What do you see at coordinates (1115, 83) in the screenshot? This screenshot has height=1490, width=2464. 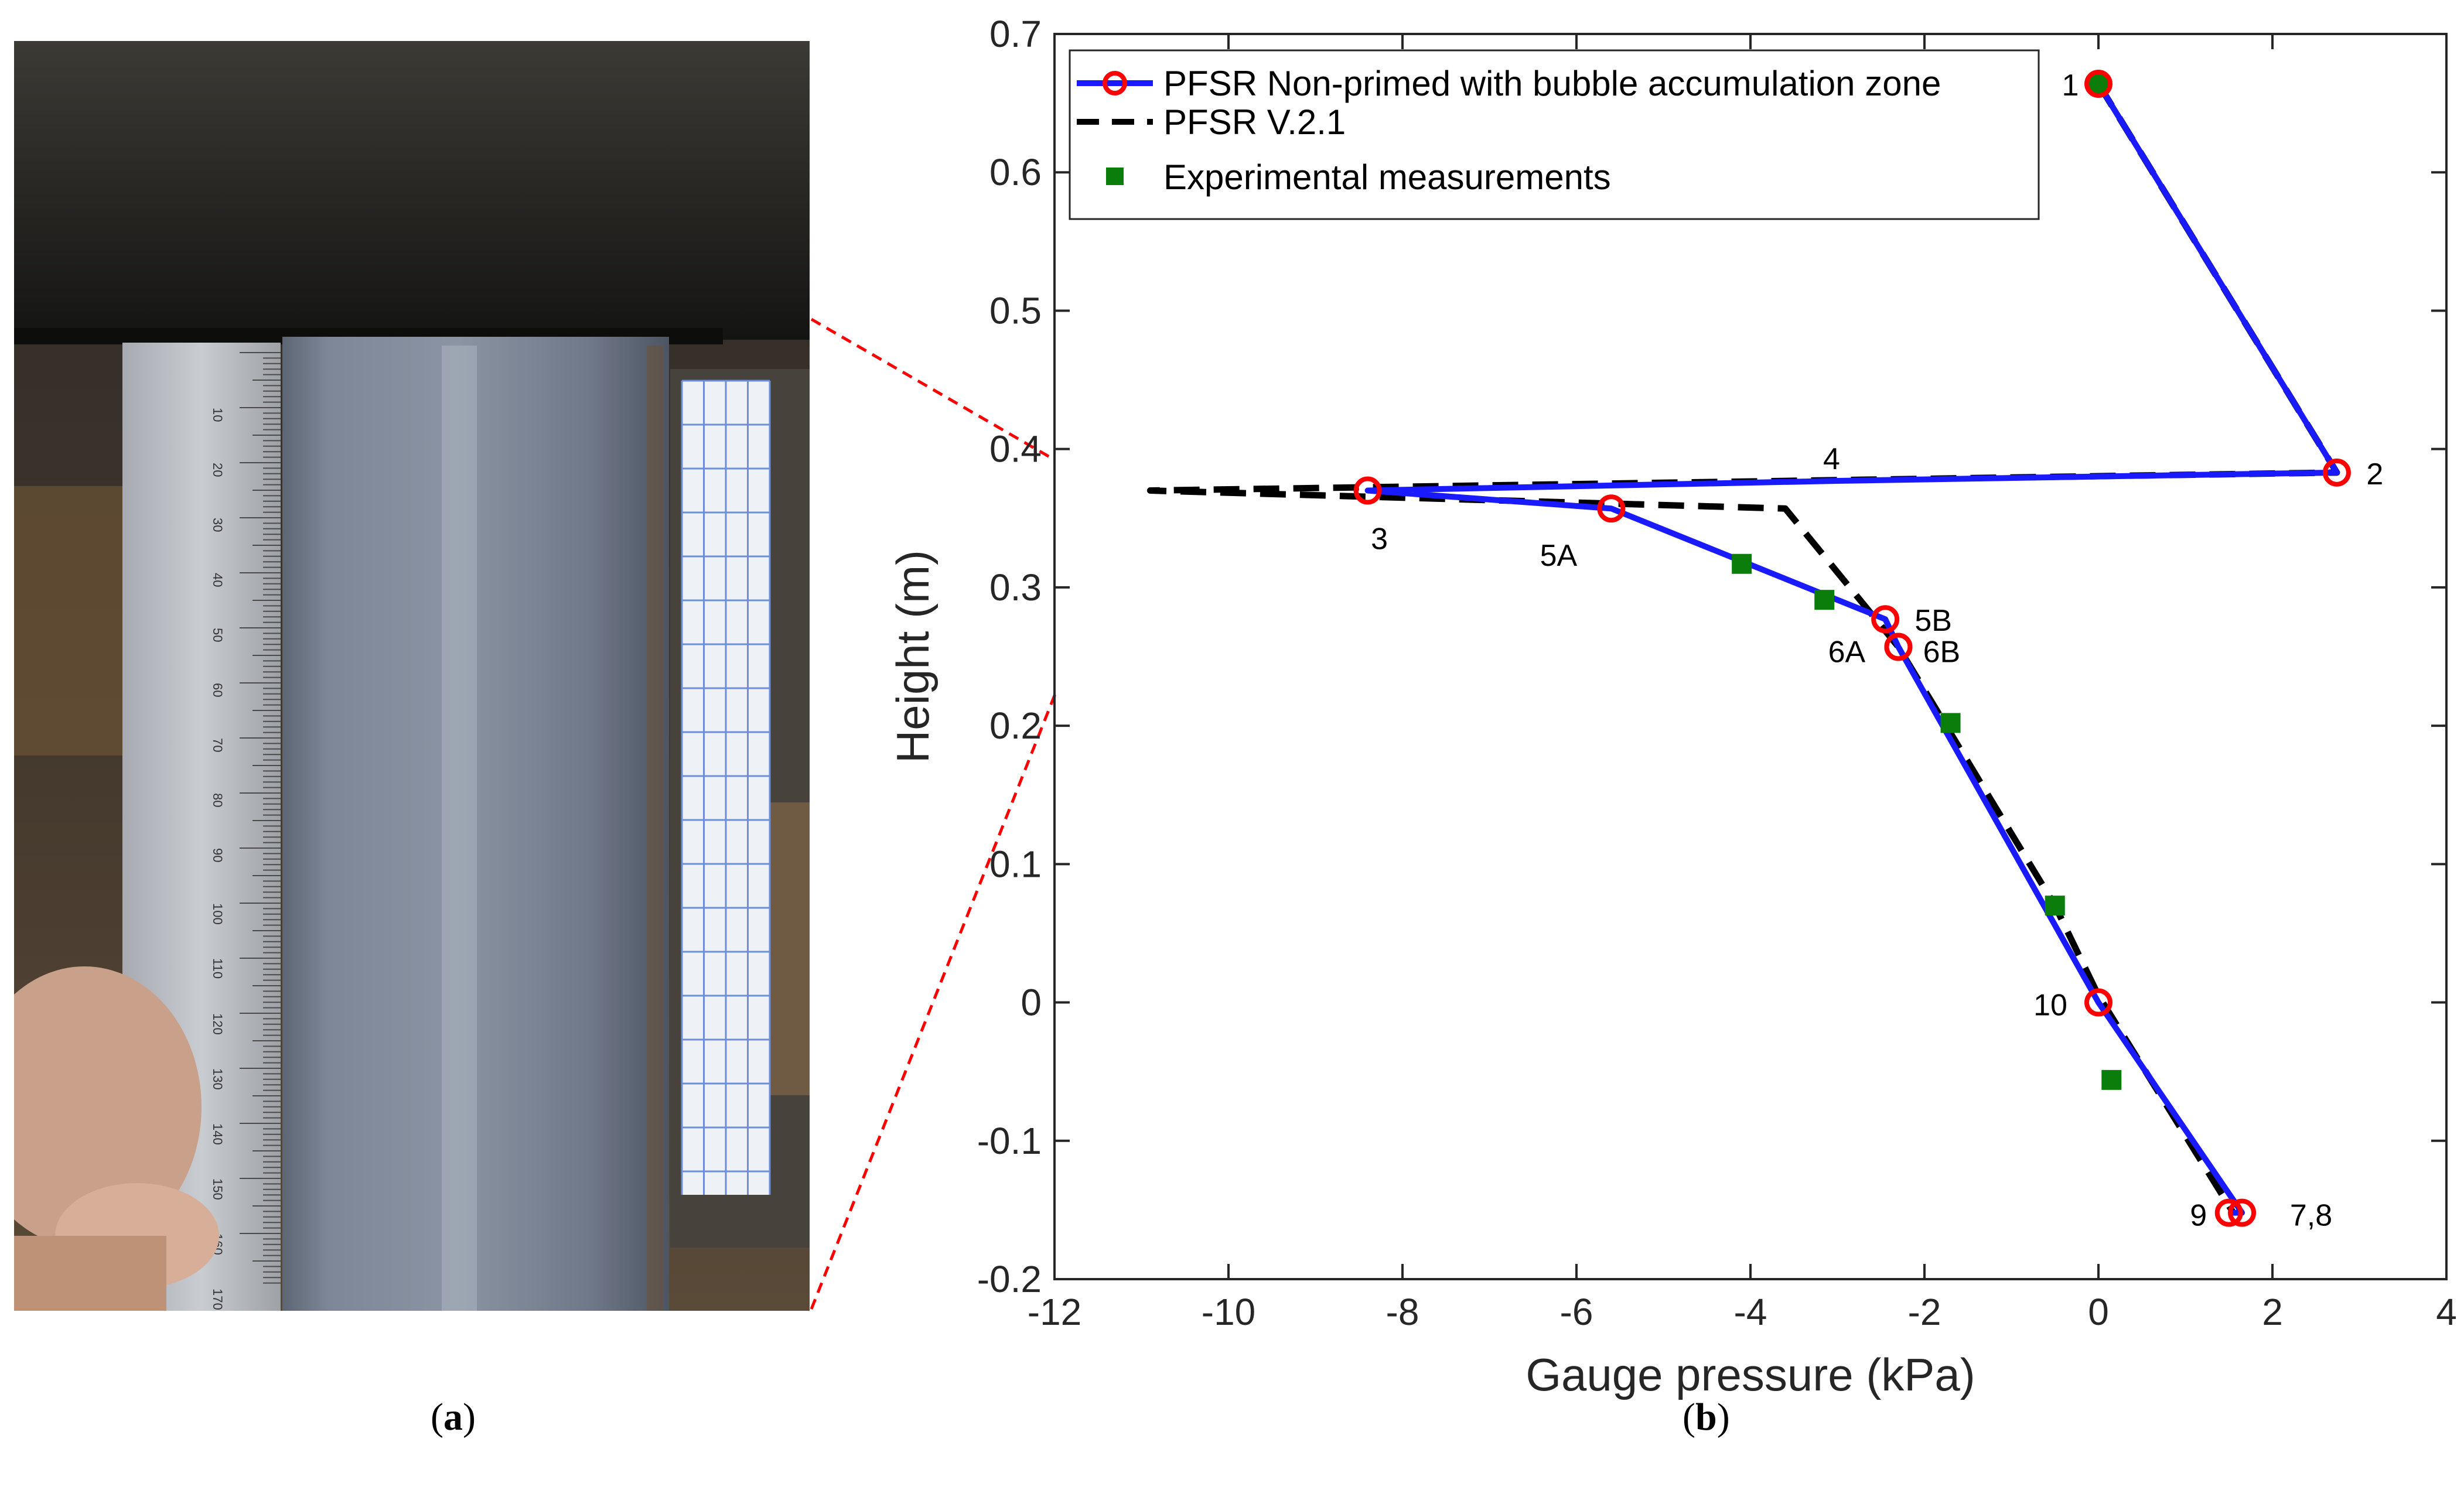 I see `legend-swatch-circle` at bounding box center [1115, 83].